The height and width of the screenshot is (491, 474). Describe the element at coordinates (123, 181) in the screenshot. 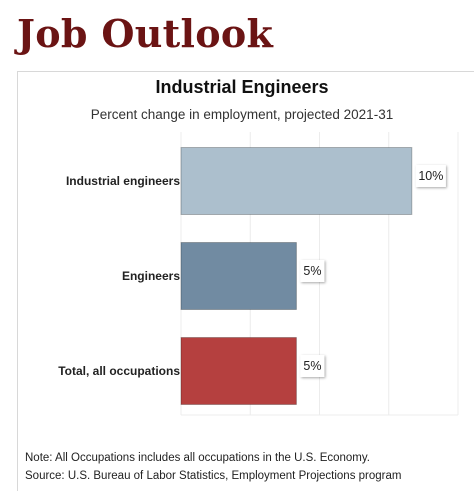

I see `category-label: Industrial engineers` at that location.